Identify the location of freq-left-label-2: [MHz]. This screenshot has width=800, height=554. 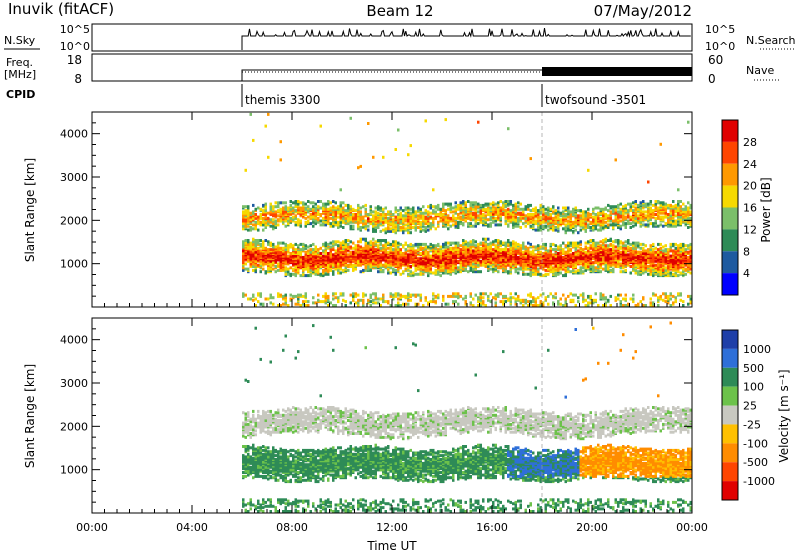
(20, 74).